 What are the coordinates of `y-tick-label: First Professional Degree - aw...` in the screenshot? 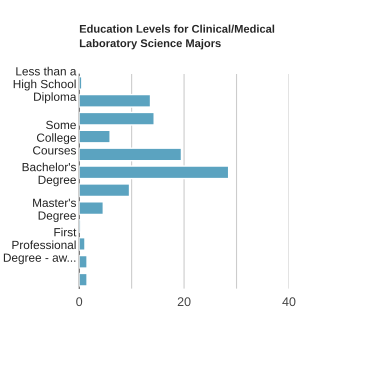 It's located at (40, 246).